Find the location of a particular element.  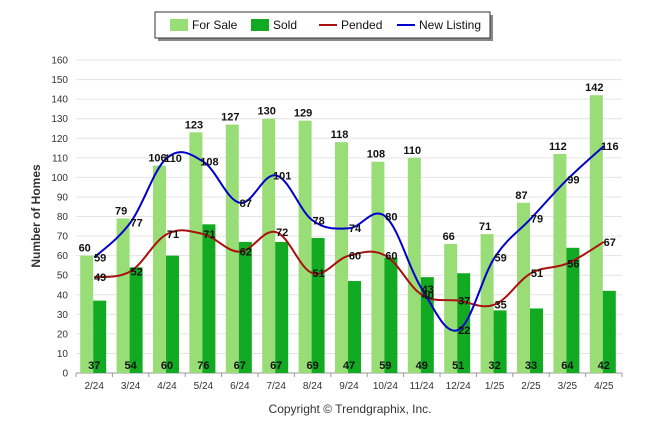

legend-label: New Listing is located at coordinates (450, 25).